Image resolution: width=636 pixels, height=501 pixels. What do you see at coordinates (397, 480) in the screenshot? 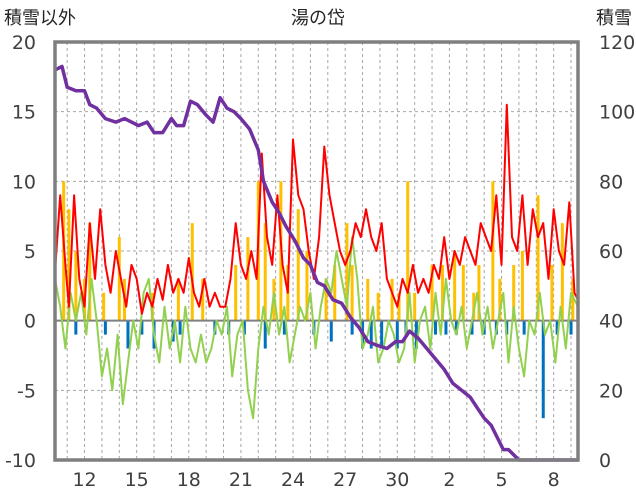
I see `x-tick-label: 30` at bounding box center [397, 480].